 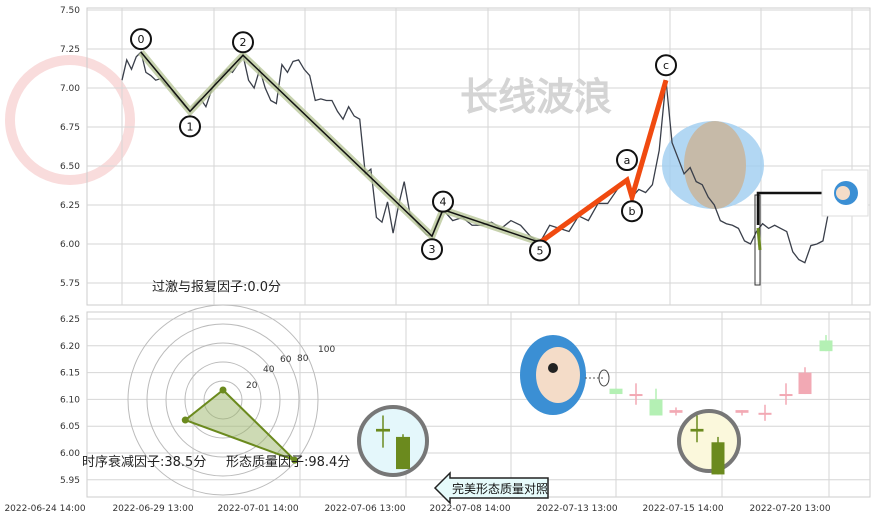 What do you see at coordinates (715, 165) in the screenshot?
I see `target-zone-inner` at bounding box center [715, 165].